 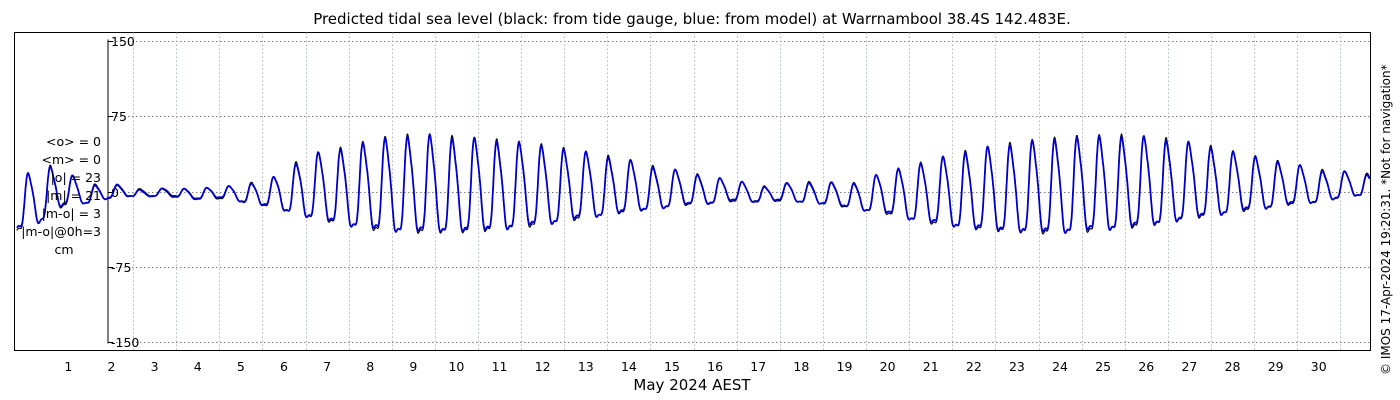 What do you see at coordinates (586, 366) in the screenshot?
I see `x-tick-label: 13` at bounding box center [586, 366].